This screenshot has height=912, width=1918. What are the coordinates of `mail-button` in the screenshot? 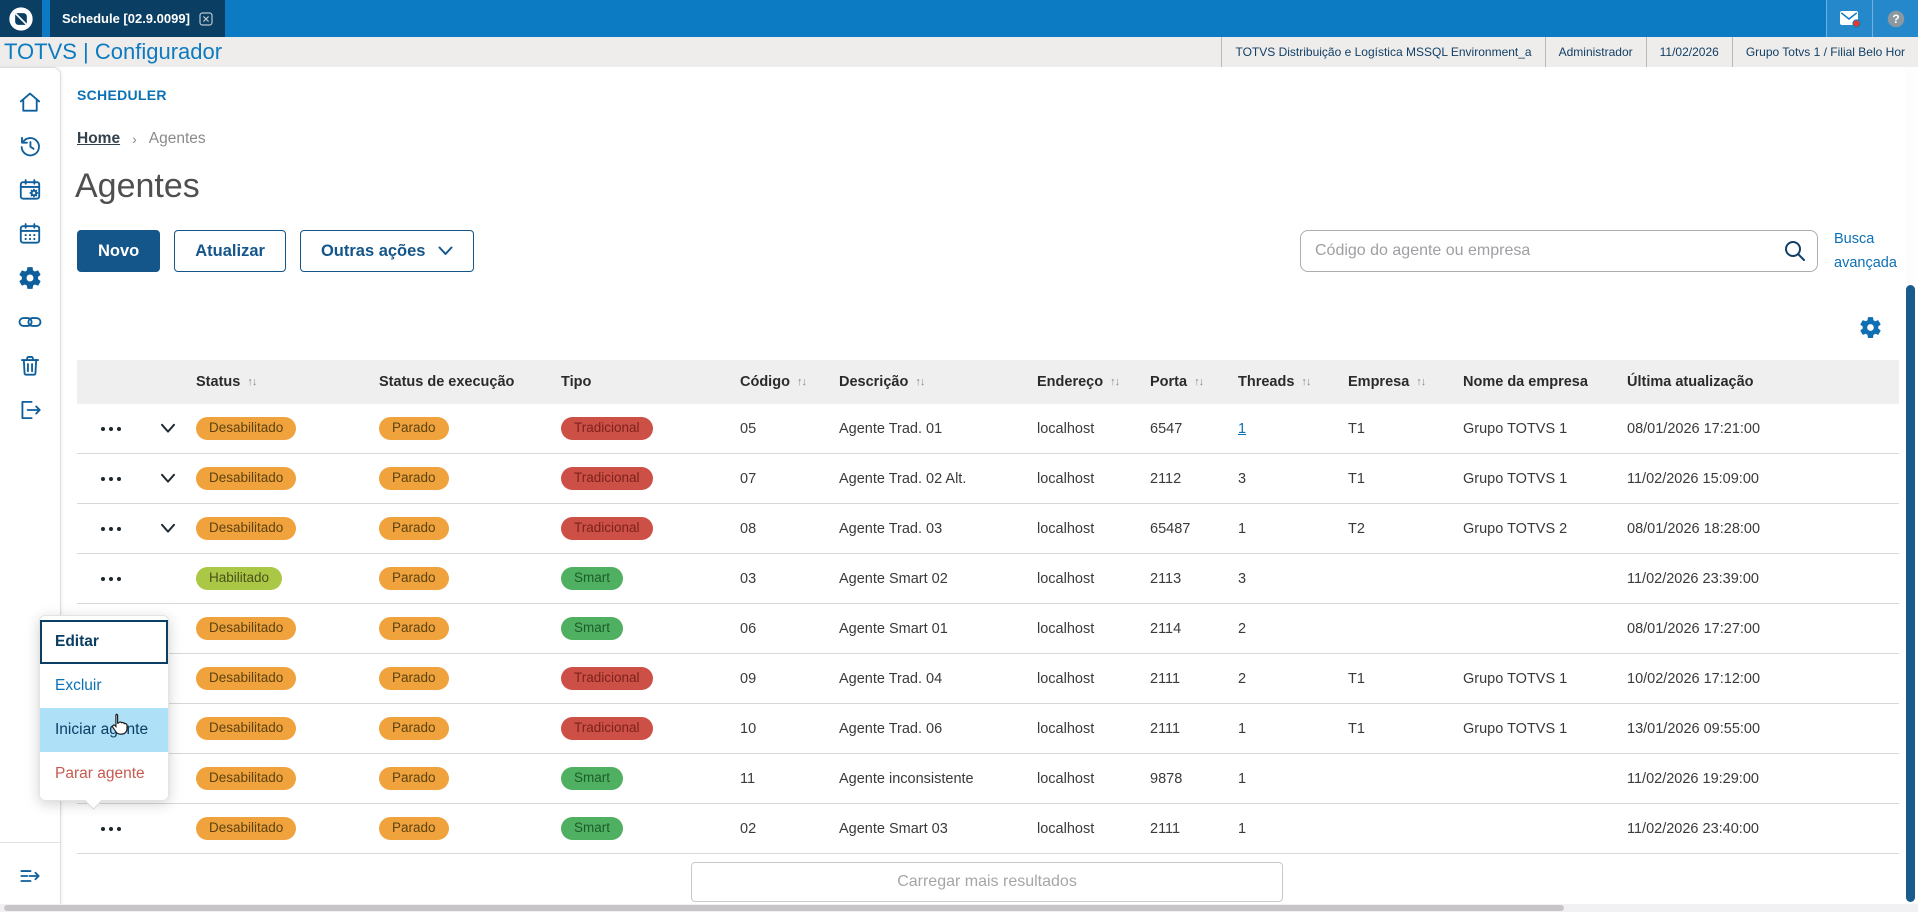 It's located at (1849, 18).